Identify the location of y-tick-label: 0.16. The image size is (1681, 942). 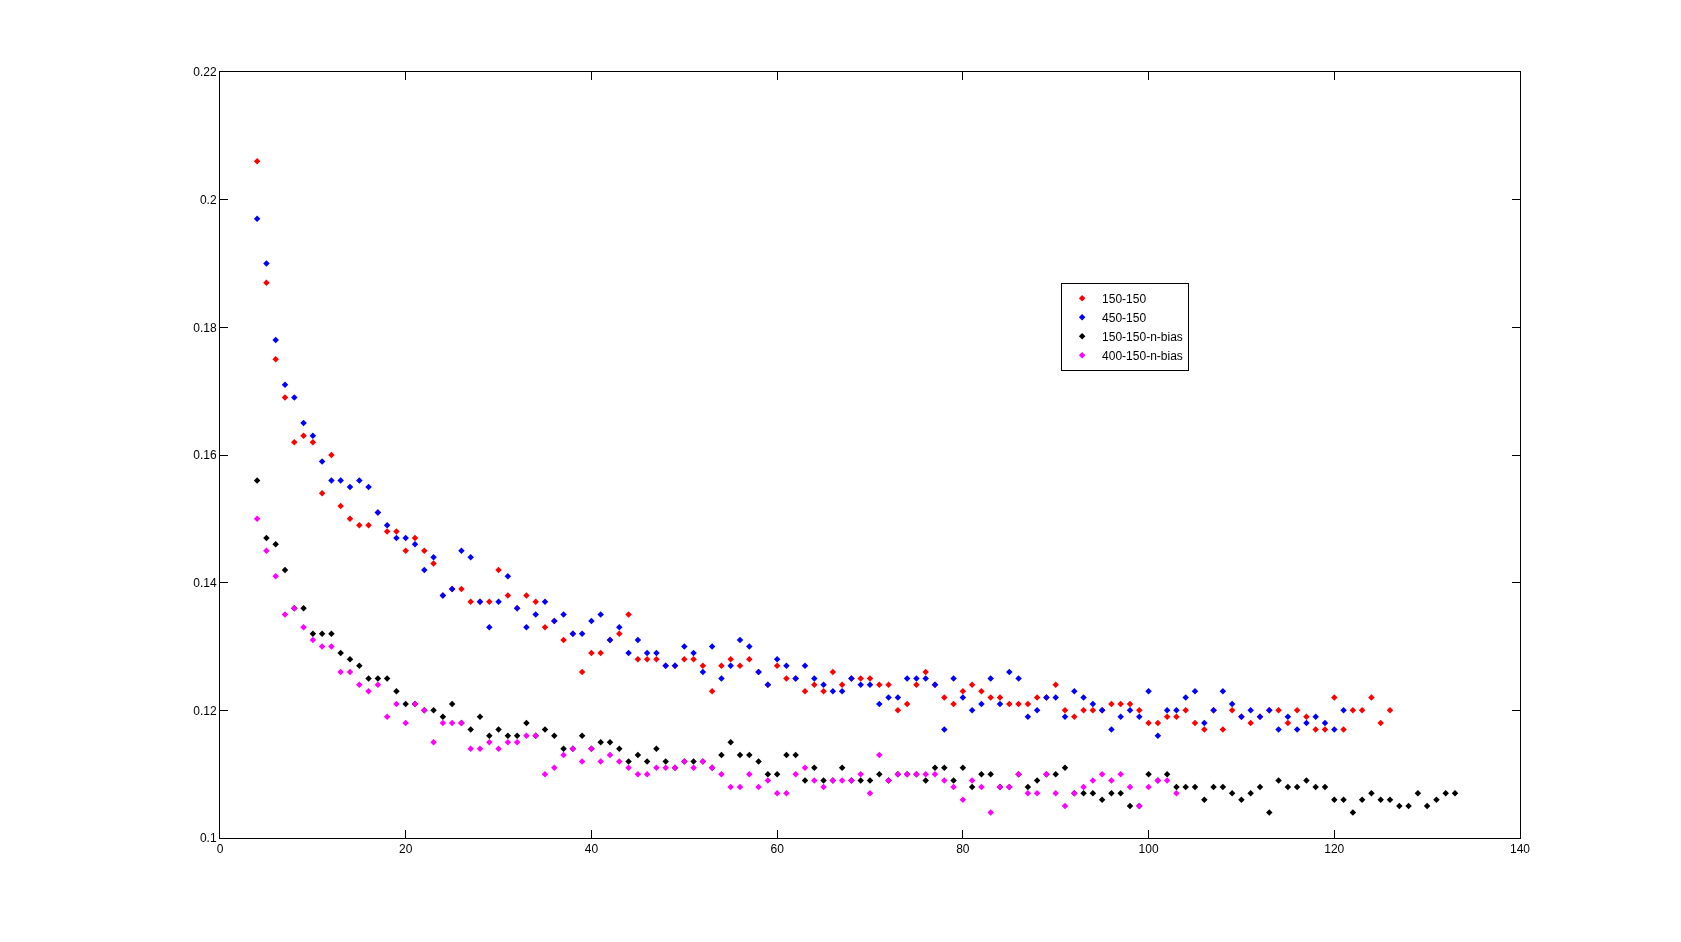
(205, 455).